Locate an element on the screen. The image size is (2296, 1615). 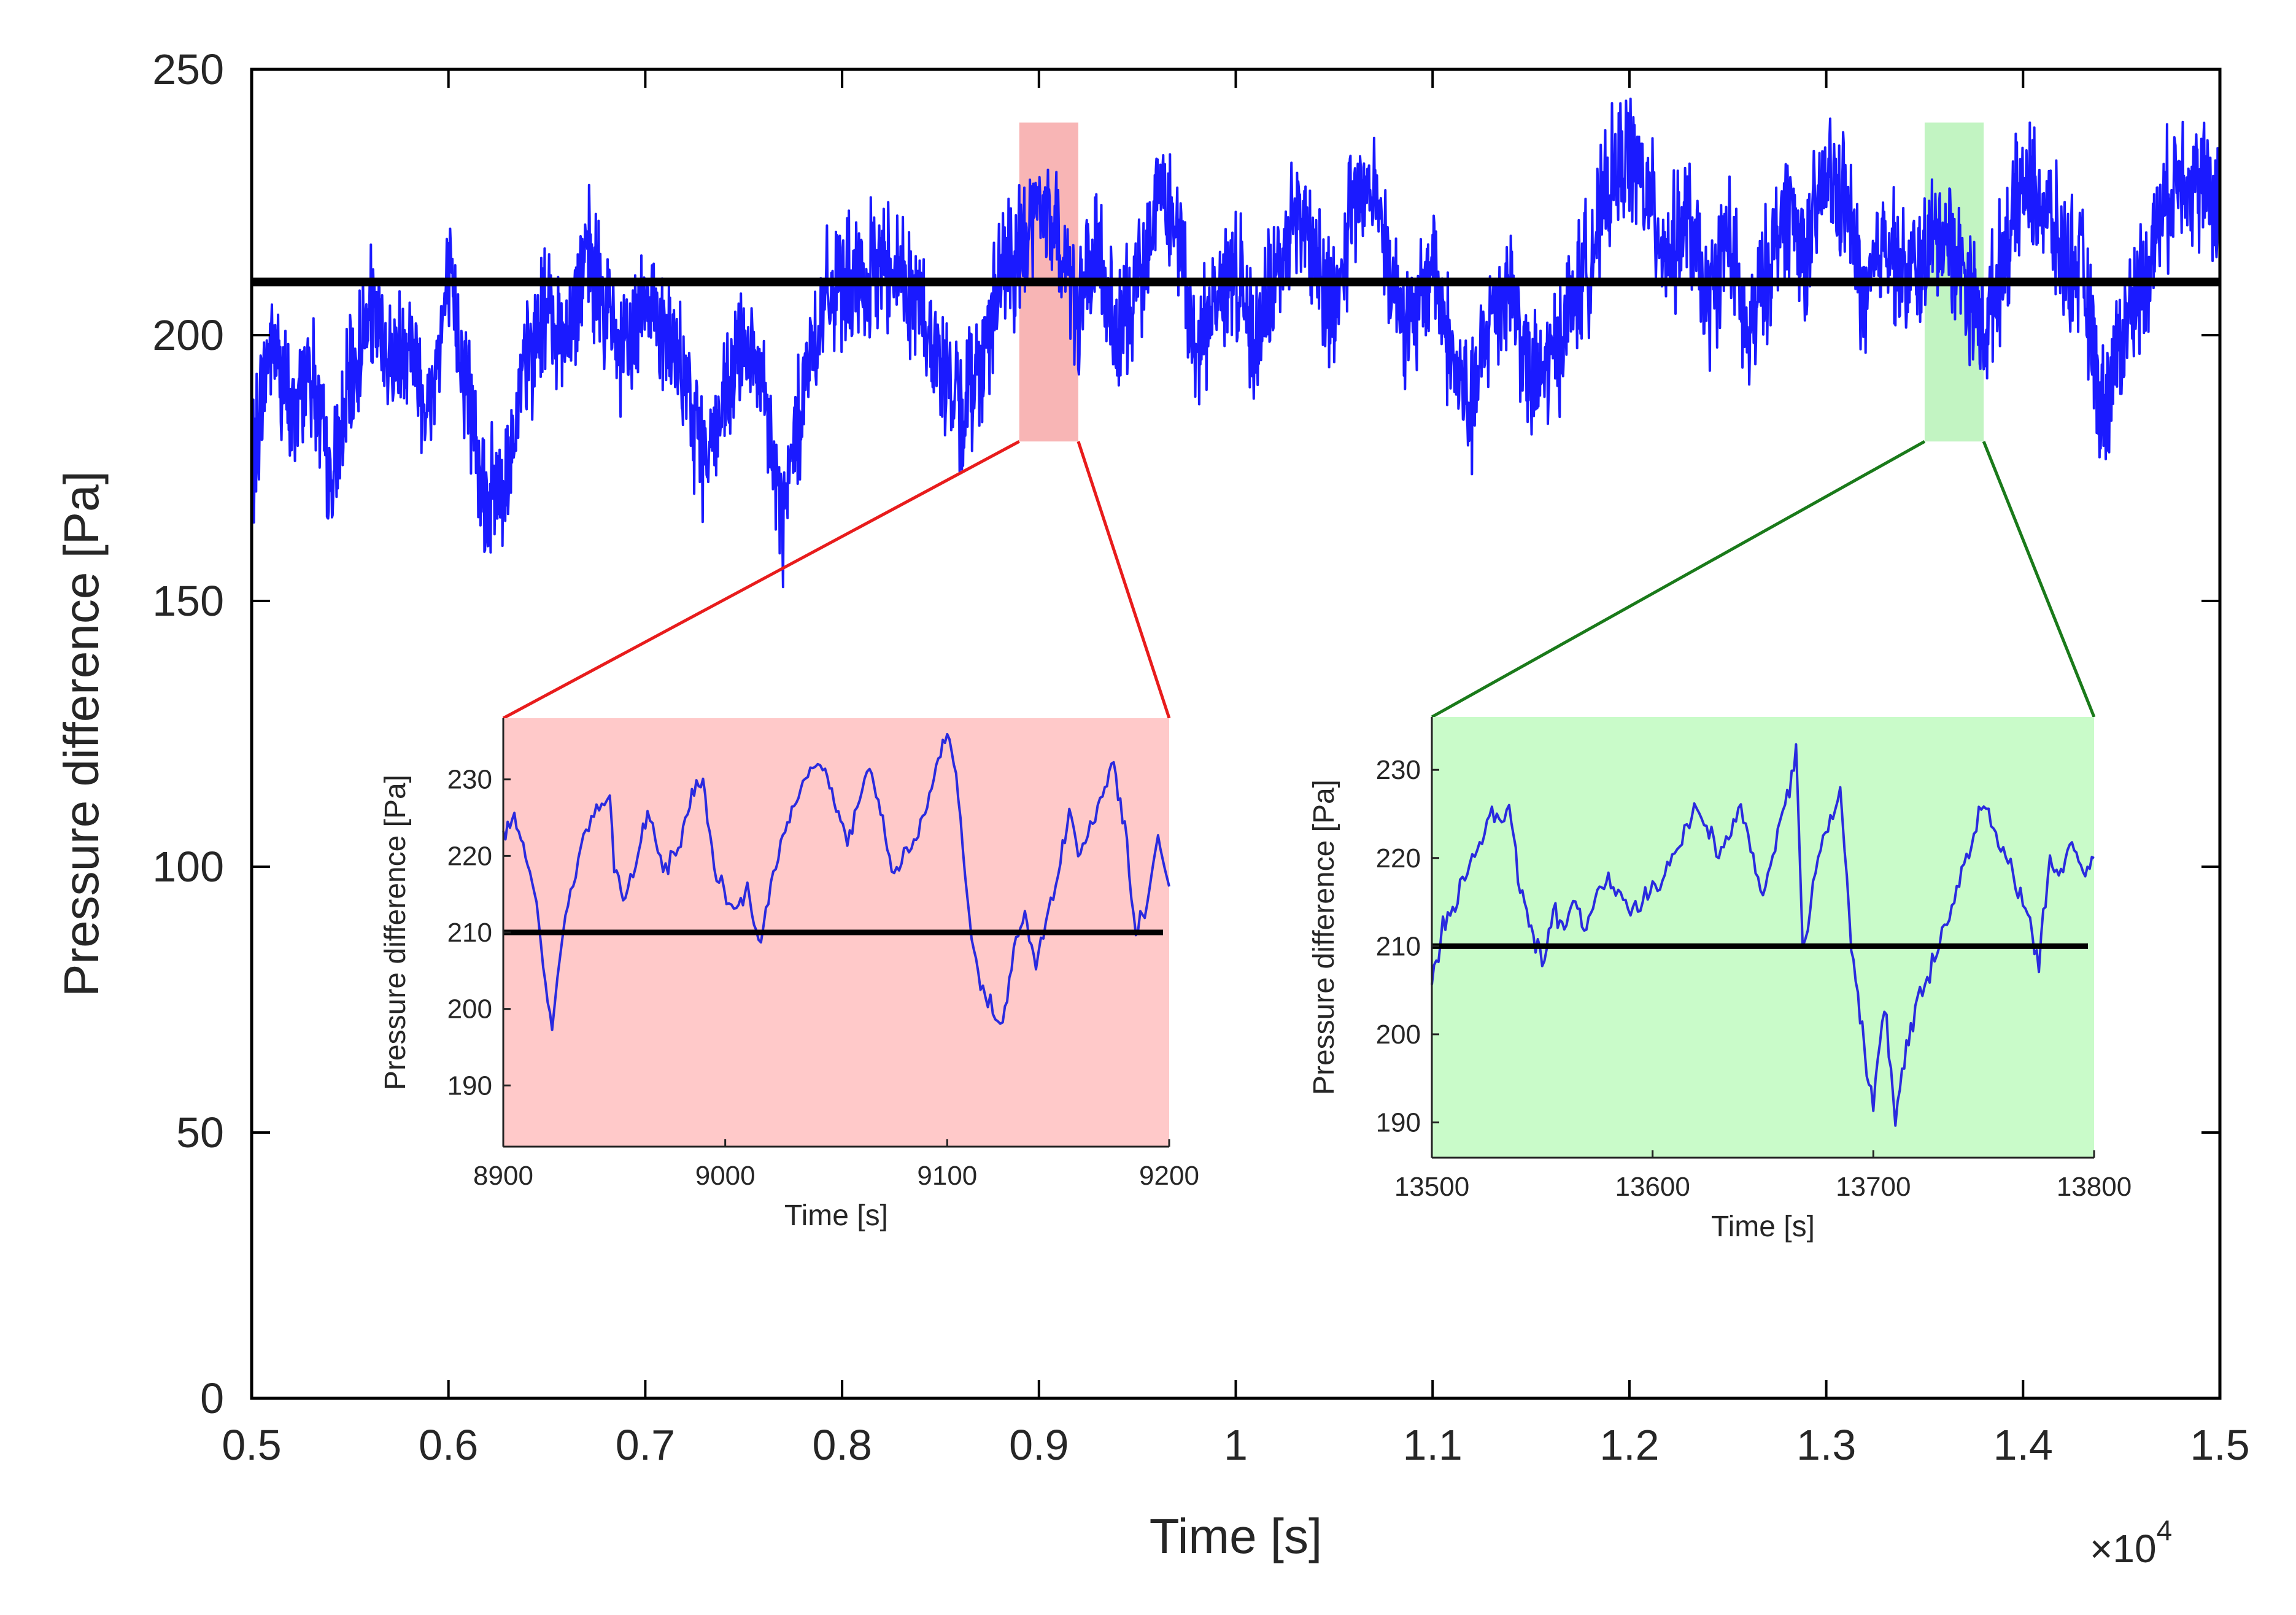
x-tick-label: 0.7 is located at coordinates (645, 1445).